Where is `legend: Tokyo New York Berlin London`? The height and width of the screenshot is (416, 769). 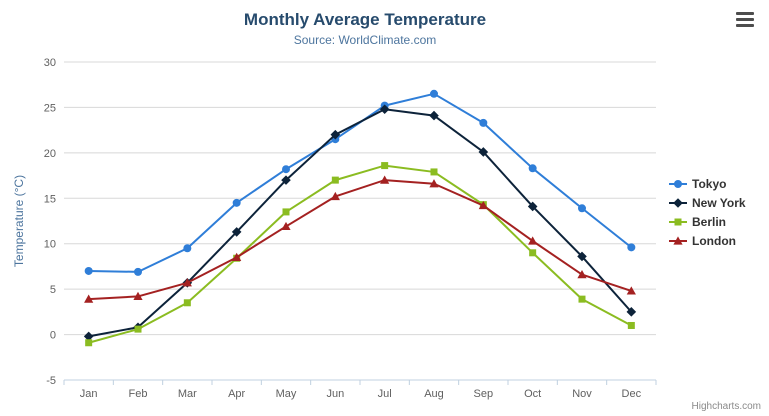 legend: Tokyo New York Berlin London is located at coordinates (707, 215).